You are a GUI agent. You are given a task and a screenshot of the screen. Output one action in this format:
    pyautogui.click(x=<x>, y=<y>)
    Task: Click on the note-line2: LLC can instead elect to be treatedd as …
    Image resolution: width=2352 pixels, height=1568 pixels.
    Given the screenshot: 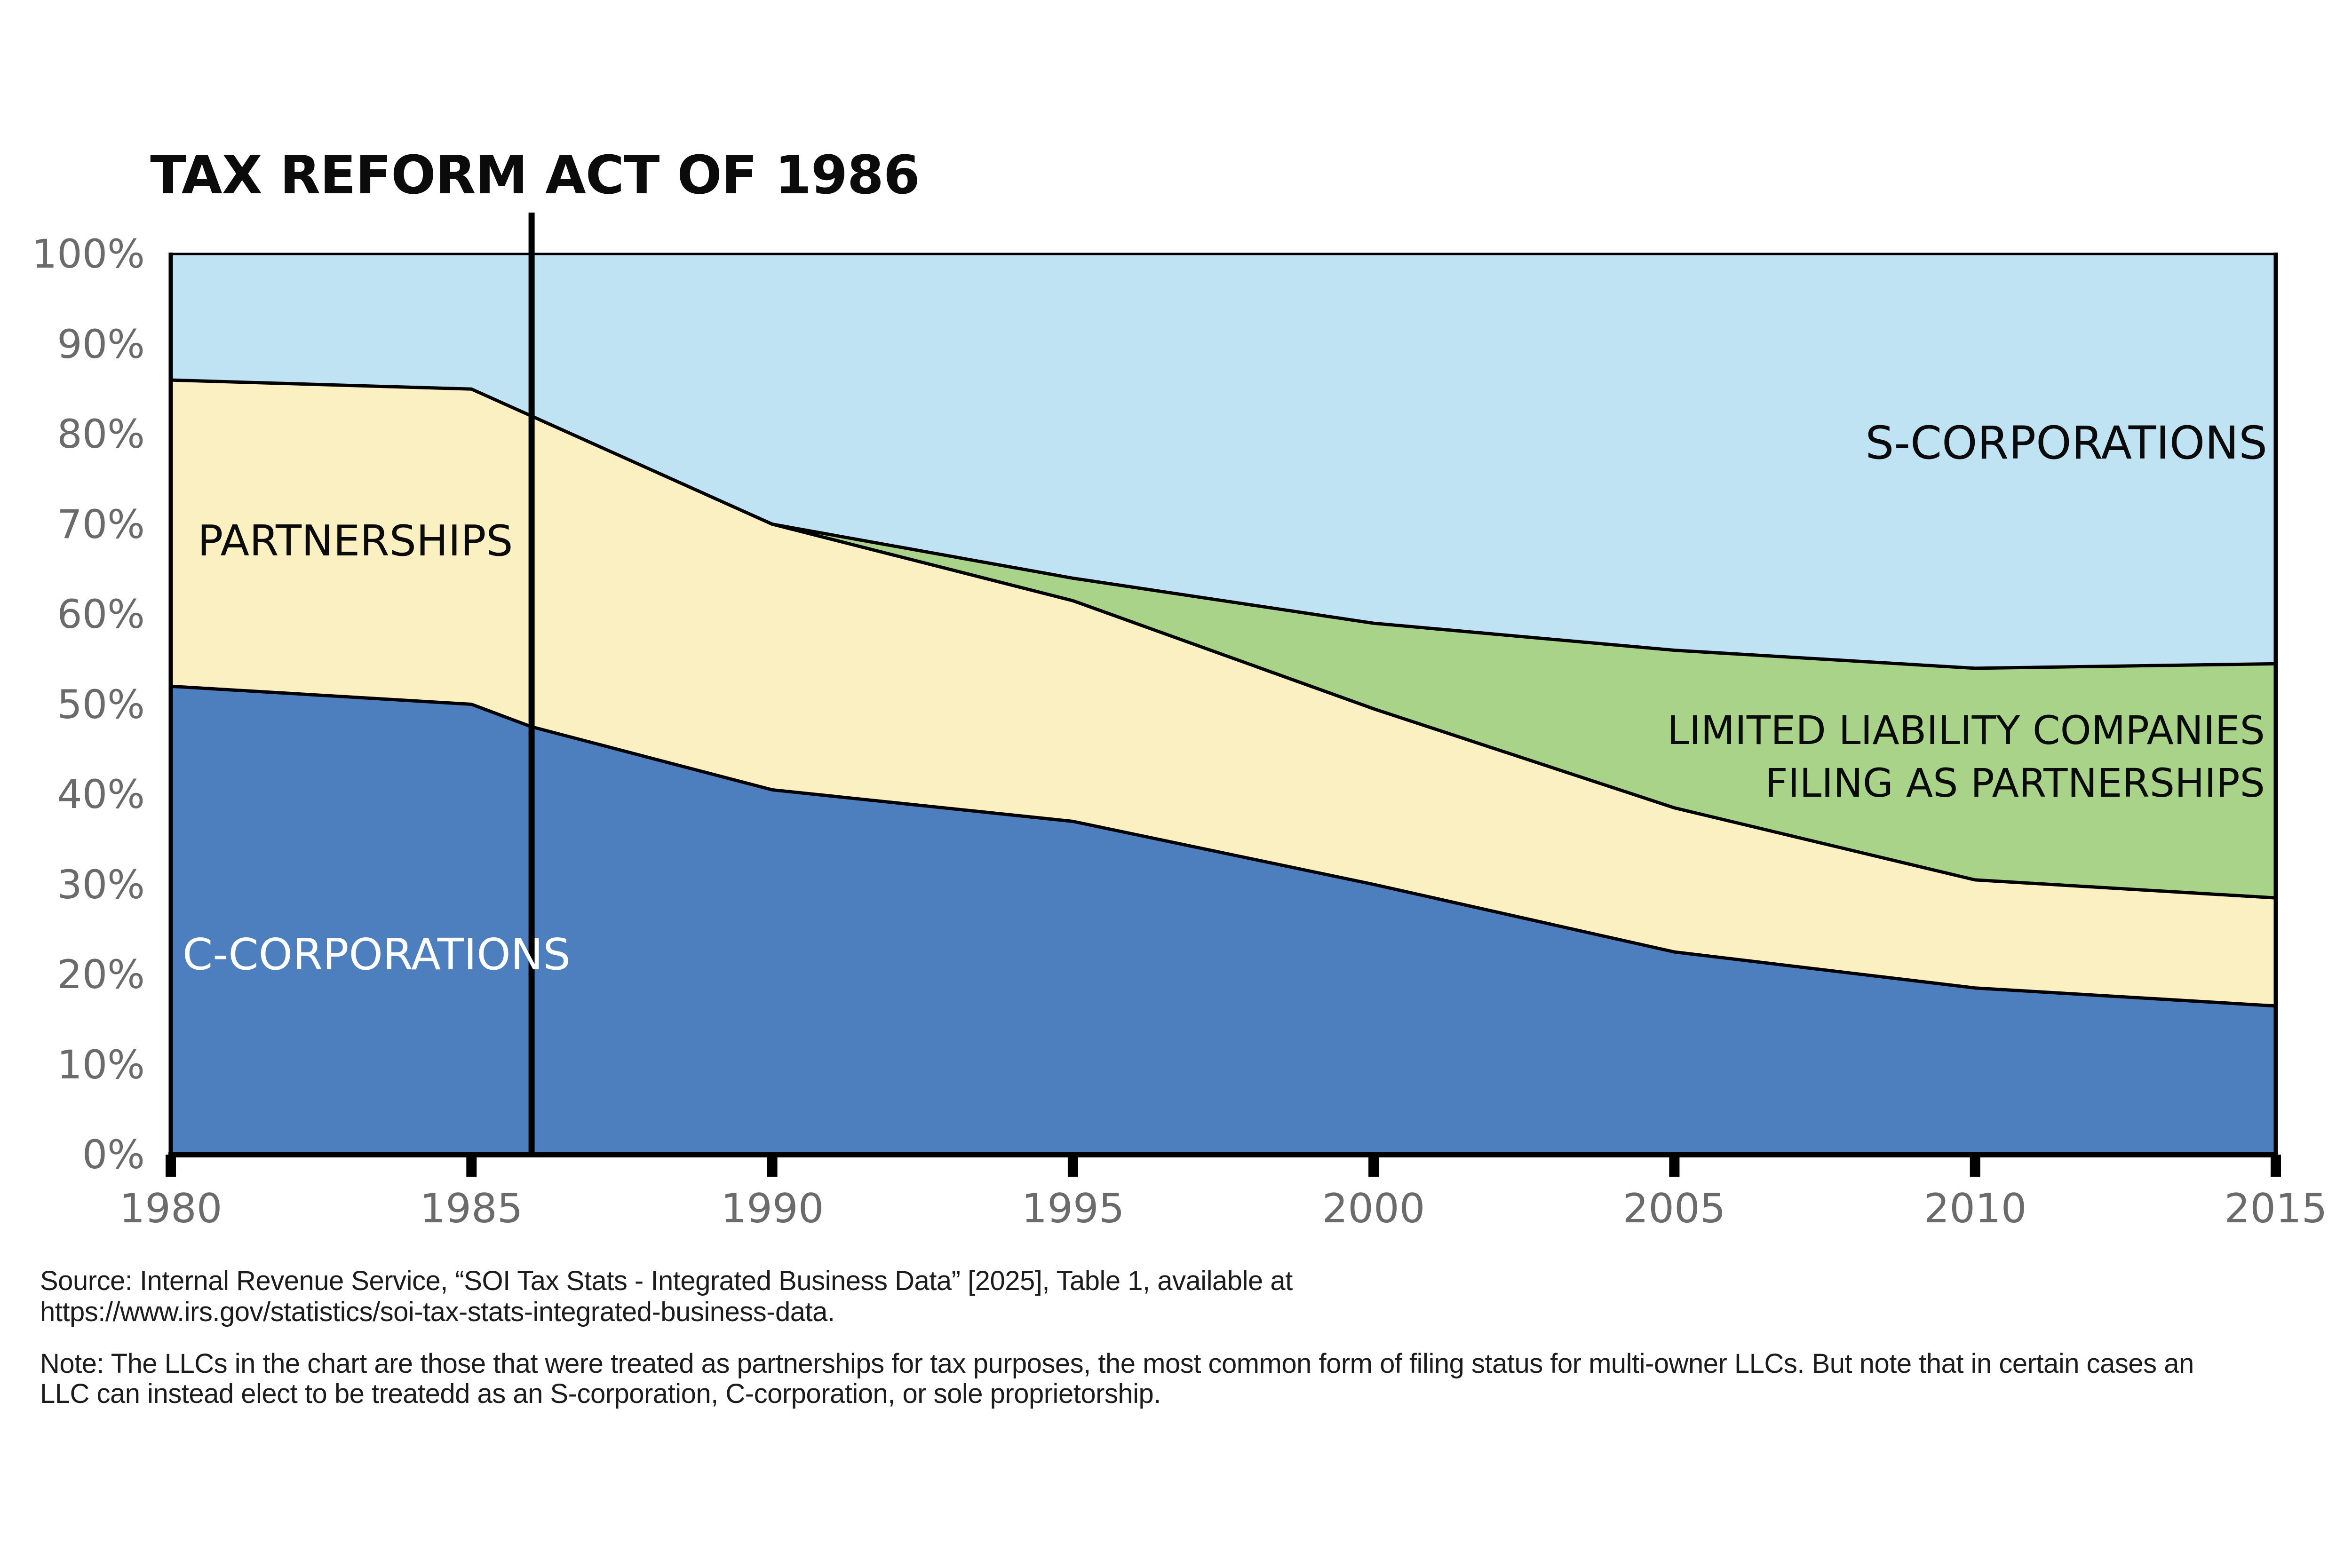 What is the action you would take?
    pyautogui.click(x=600, y=1393)
    